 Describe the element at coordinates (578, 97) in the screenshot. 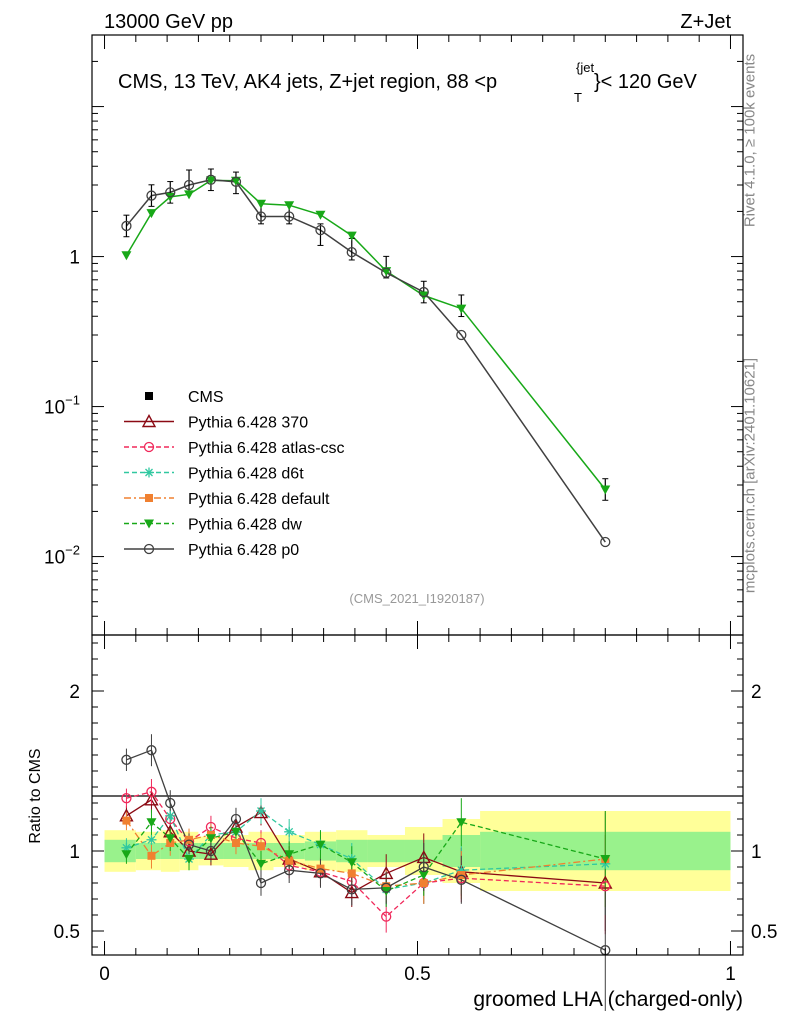

I see `plot-title-subscript: T` at that location.